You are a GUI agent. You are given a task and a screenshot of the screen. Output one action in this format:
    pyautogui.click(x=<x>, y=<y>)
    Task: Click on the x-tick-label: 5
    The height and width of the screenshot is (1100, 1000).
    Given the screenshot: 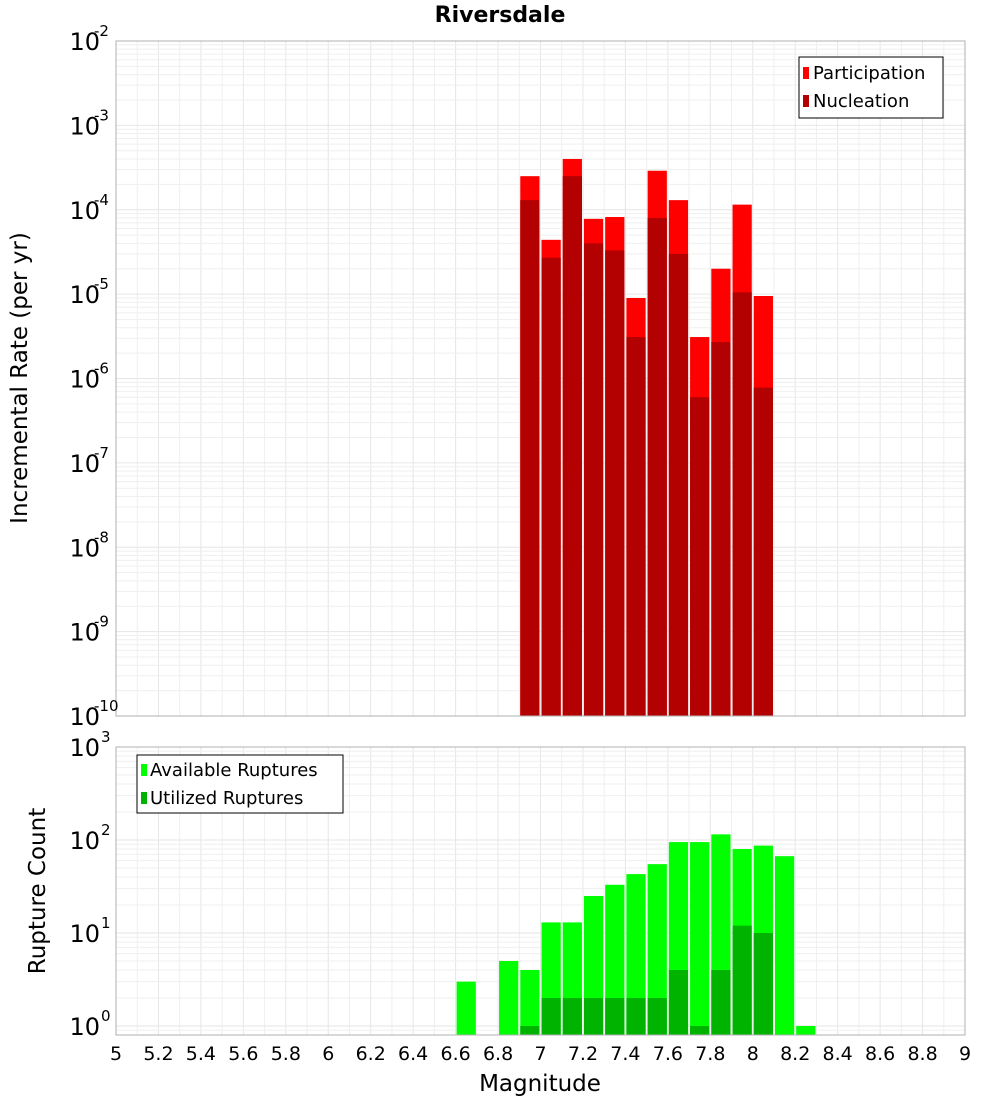 What is the action you would take?
    pyautogui.click(x=116, y=1054)
    